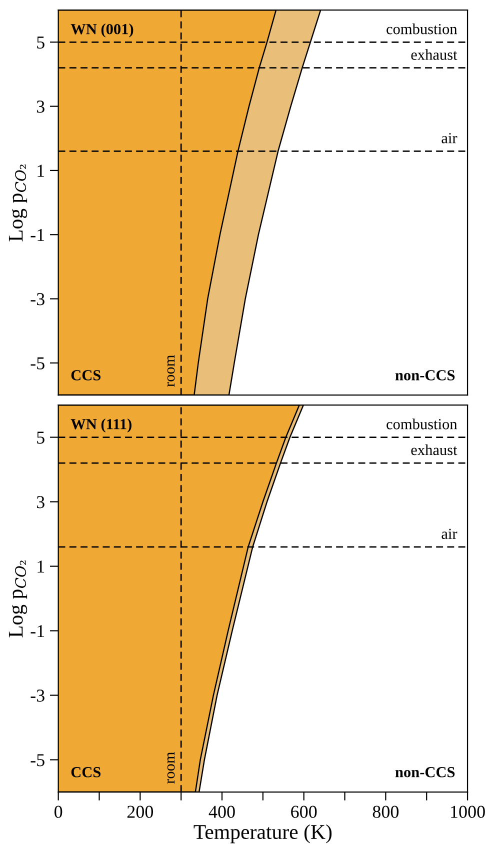  I want to click on x-tick-label: 600, so click(304, 812).